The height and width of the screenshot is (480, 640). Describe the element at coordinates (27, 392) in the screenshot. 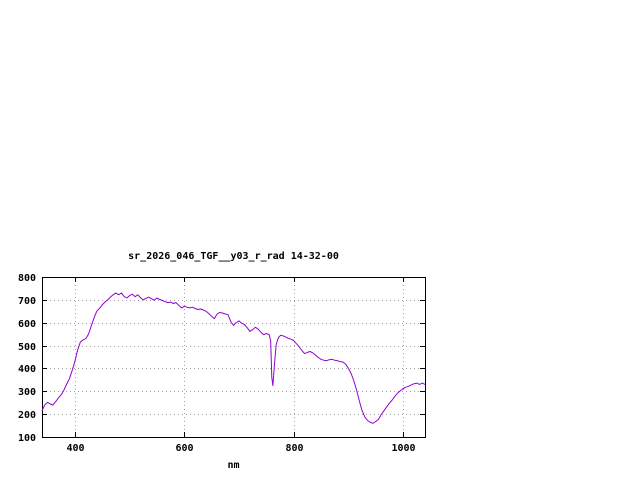

I see `y-tick-label: 300` at that location.